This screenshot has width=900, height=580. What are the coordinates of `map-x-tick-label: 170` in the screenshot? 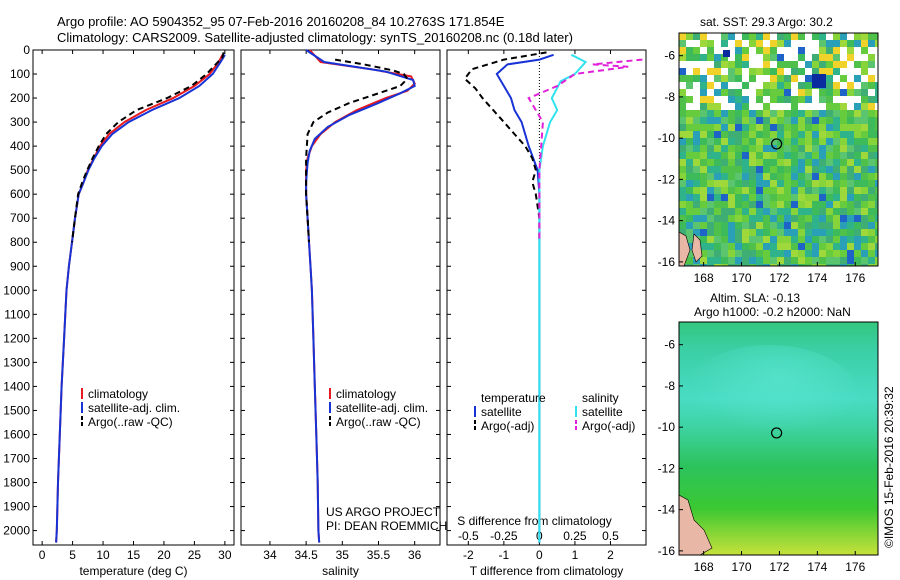 It's located at (742, 567).